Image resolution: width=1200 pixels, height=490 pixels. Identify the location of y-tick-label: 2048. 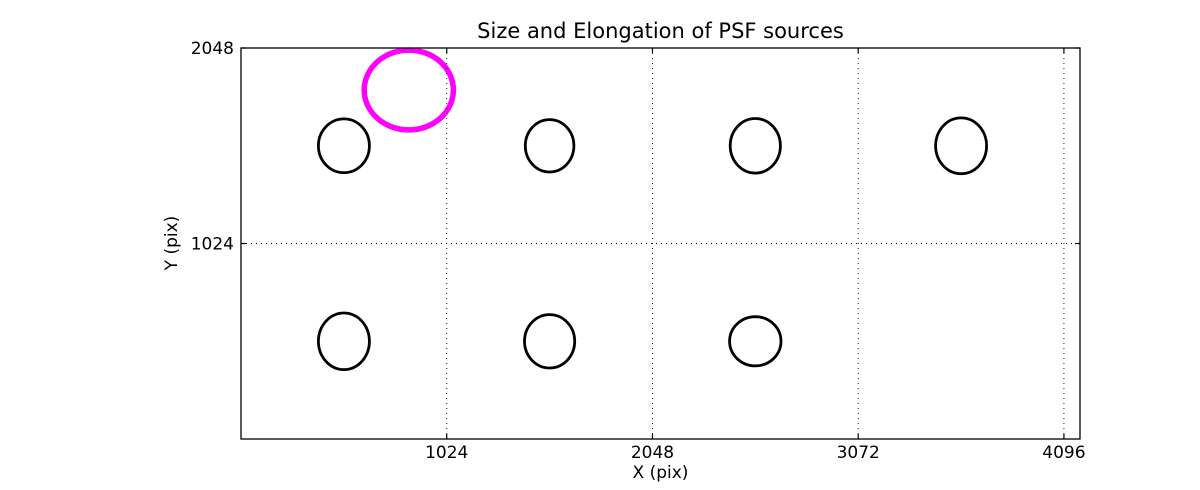
(212, 49).